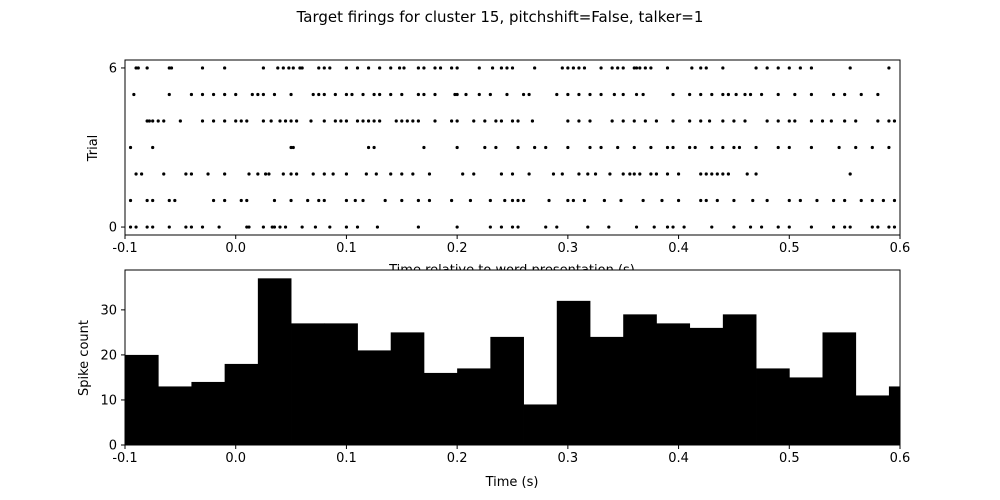 This screenshot has height=500, width=1000. Describe the element at coordinates (346, 458) in the screenshot. I see `histogram-x-tick-label: 0.1` at that location.